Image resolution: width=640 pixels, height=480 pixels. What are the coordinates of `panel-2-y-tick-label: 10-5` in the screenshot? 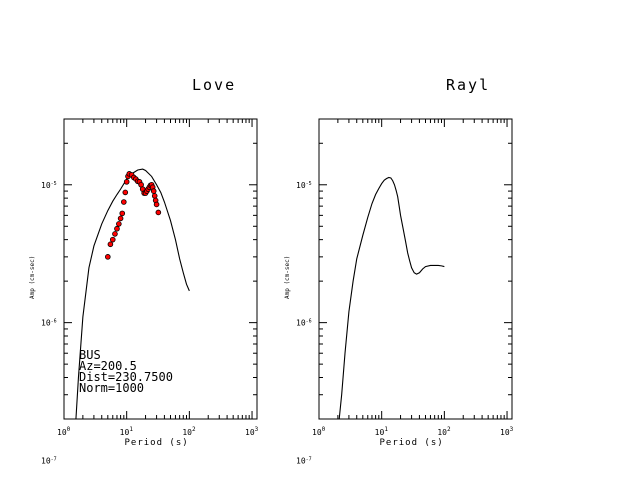 It's located at (304, 185).